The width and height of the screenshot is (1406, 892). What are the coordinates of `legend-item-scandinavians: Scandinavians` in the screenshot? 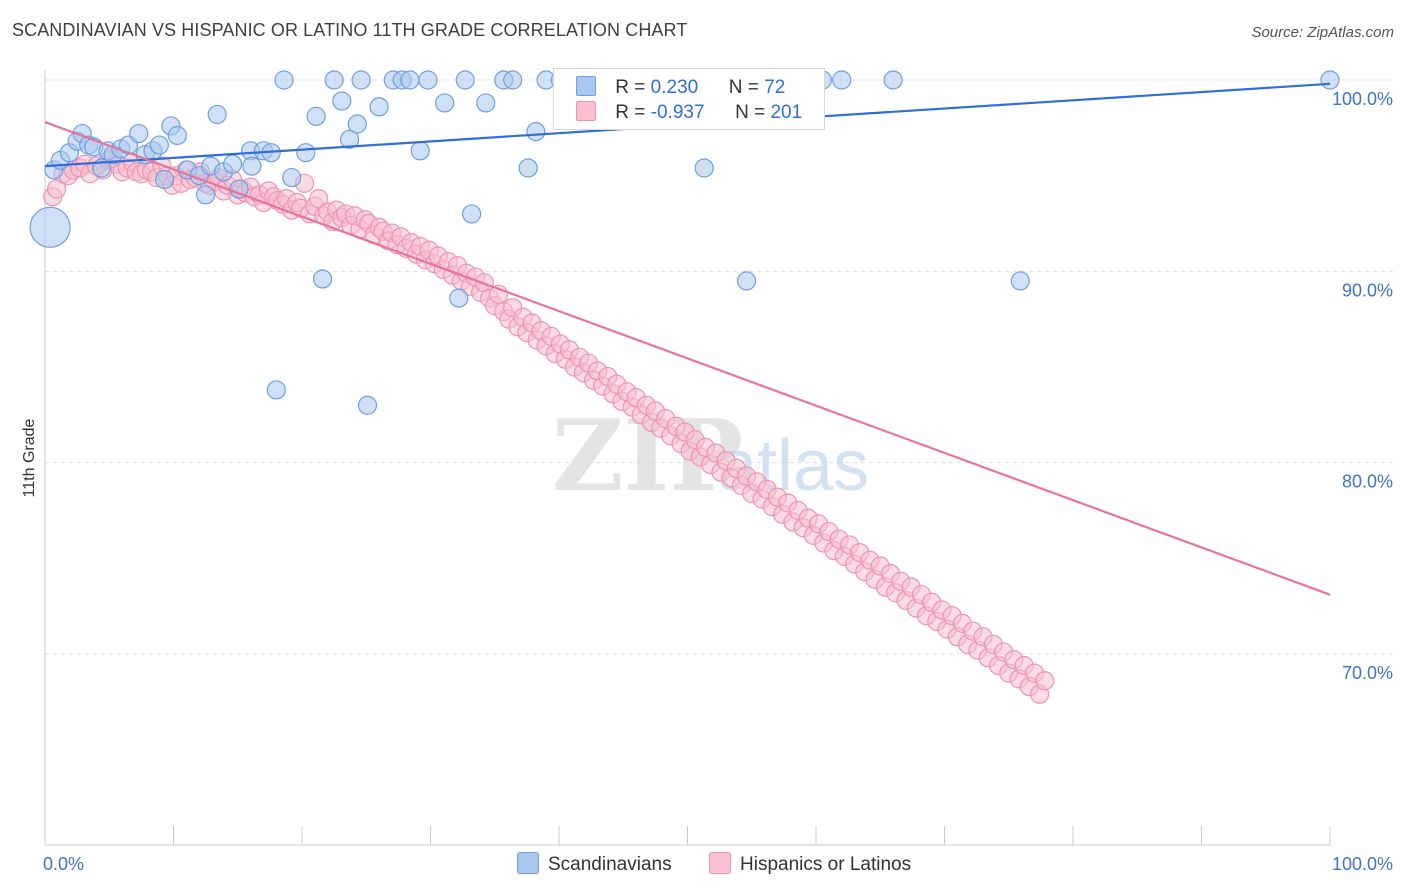 It's located at (594, 864).